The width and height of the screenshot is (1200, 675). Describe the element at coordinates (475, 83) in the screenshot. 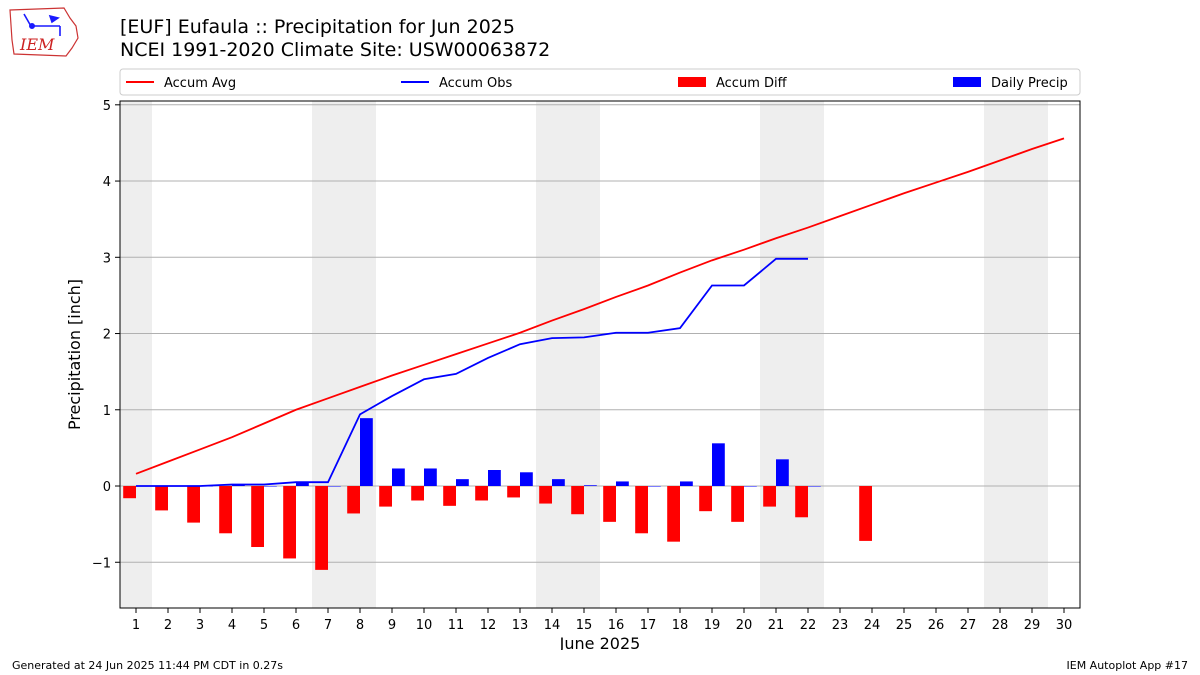

I see `legend-label: Accum Obs` at that location.